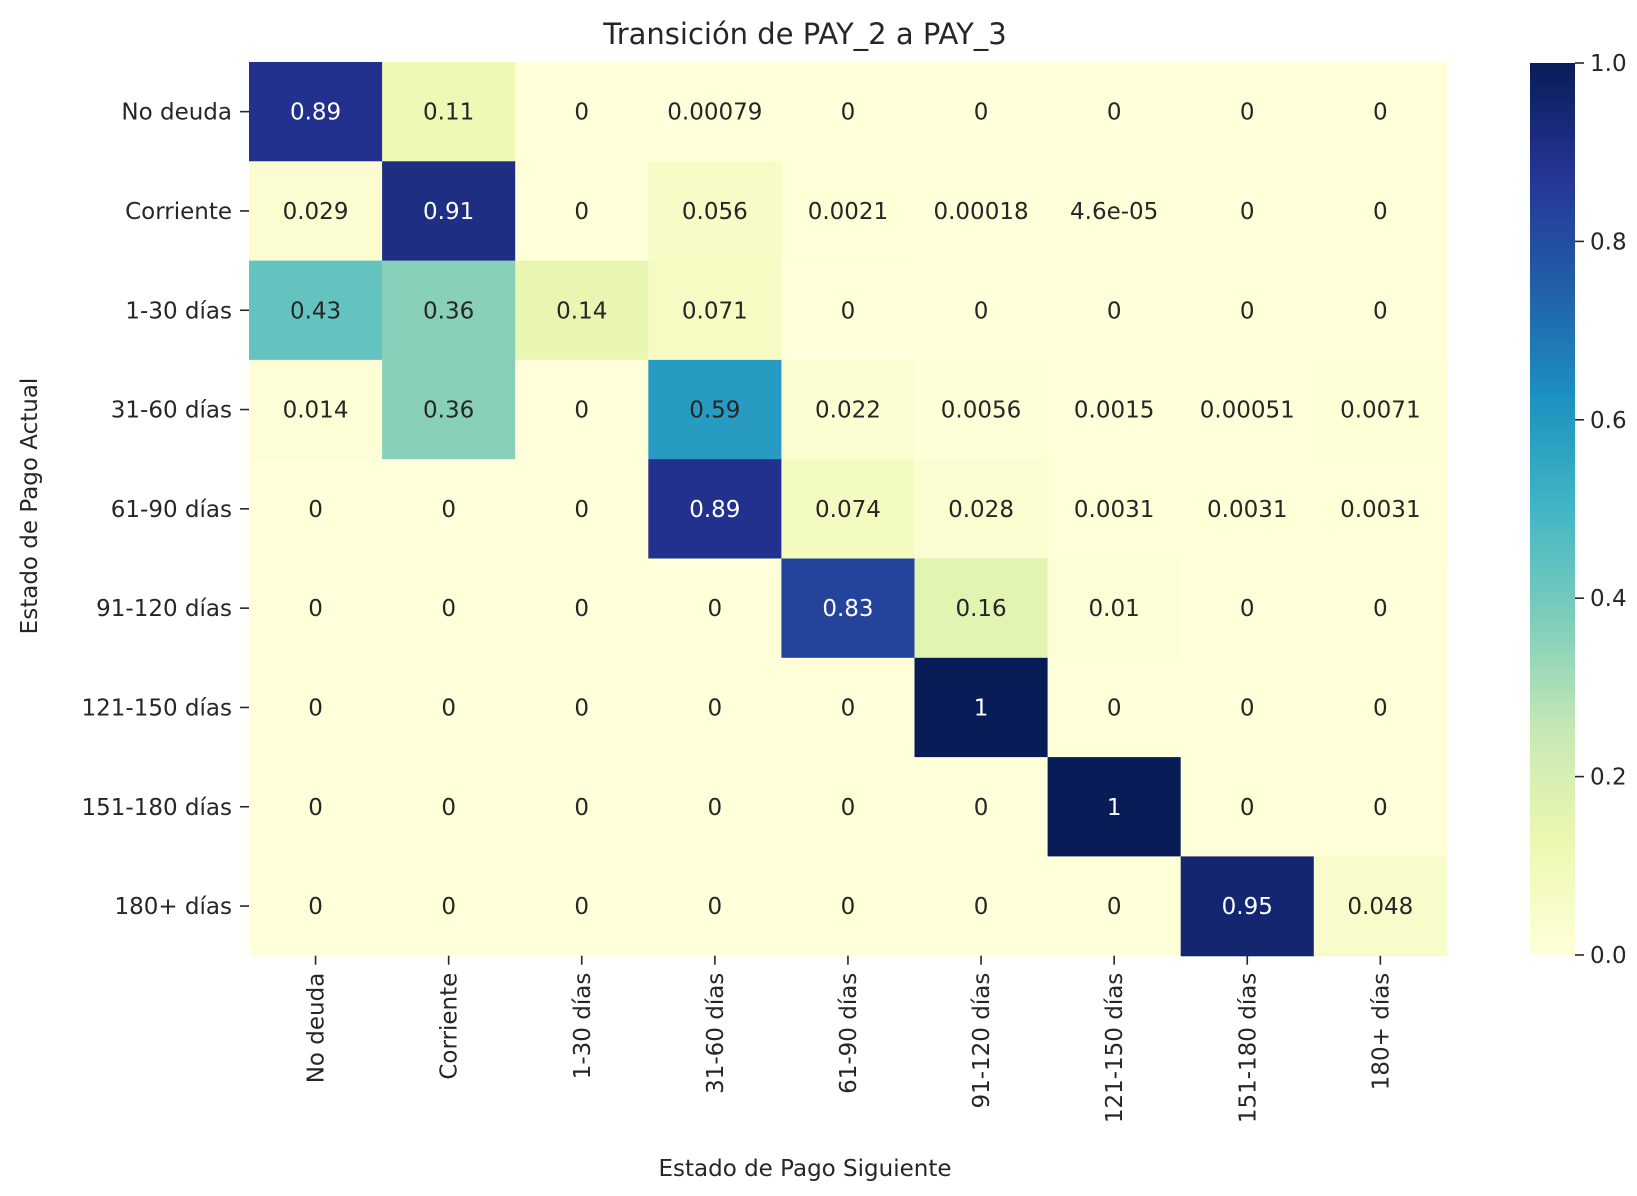 Image resolution: width=1637 pixels, height=1196 pixels. Describe the element at coordinates (1608, 242) in the screenshot. I see `colorbar-tick-label: 0.8` at that location.